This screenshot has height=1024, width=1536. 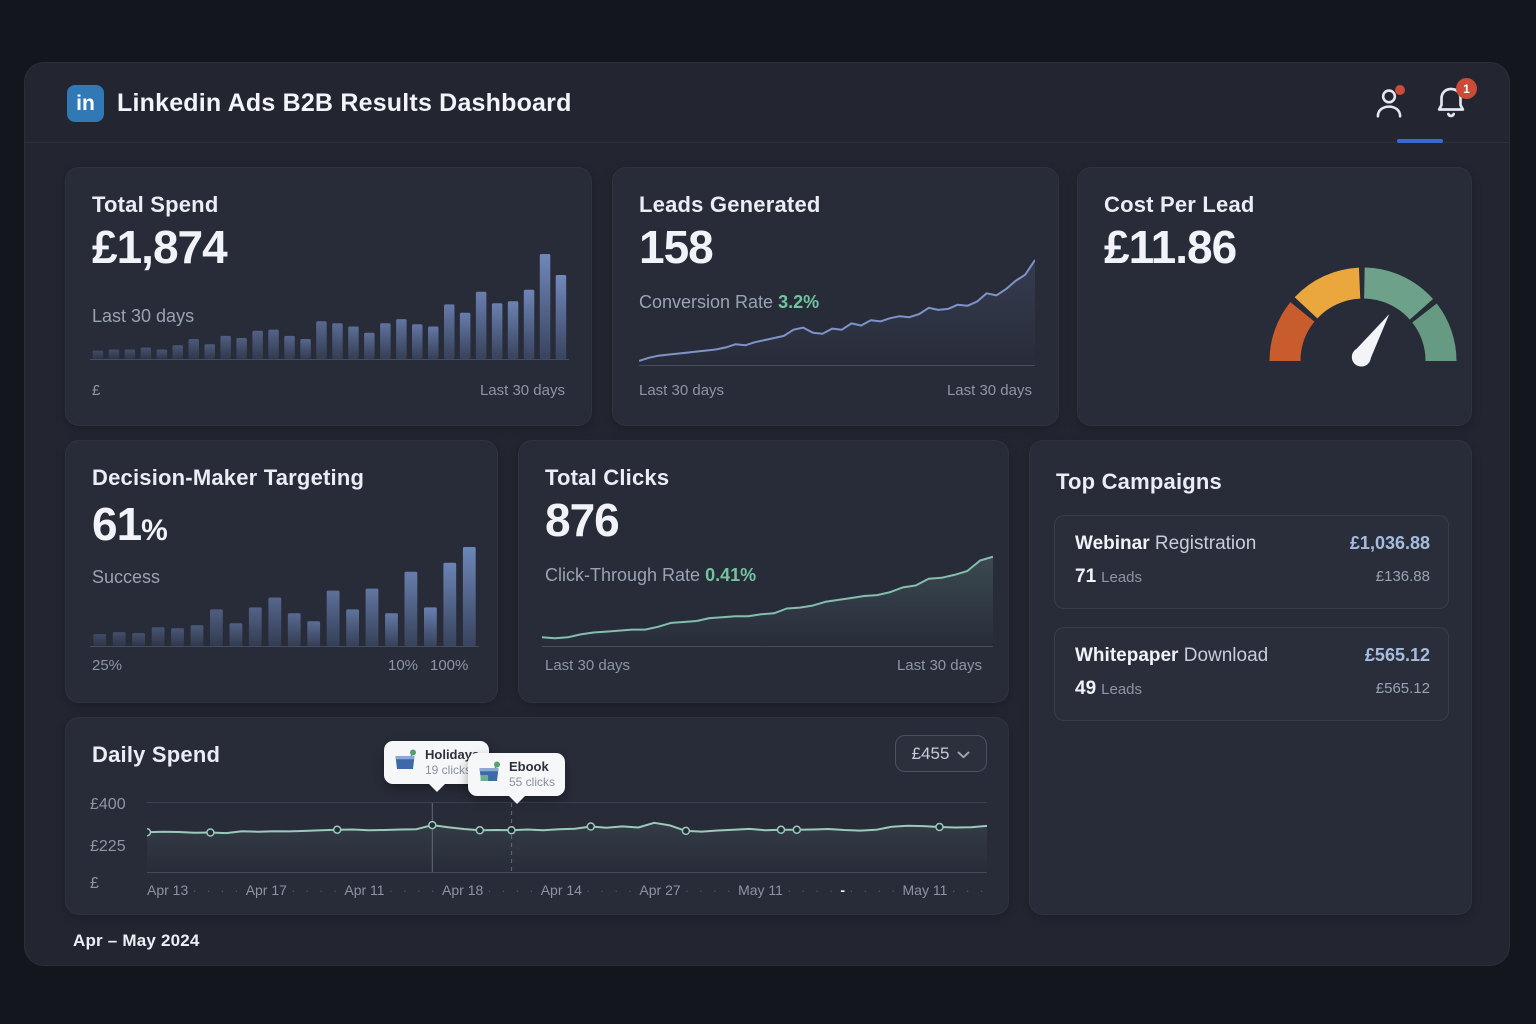 I want to click on total-spend-period: Last 30 days, so click(x=143, y=316).